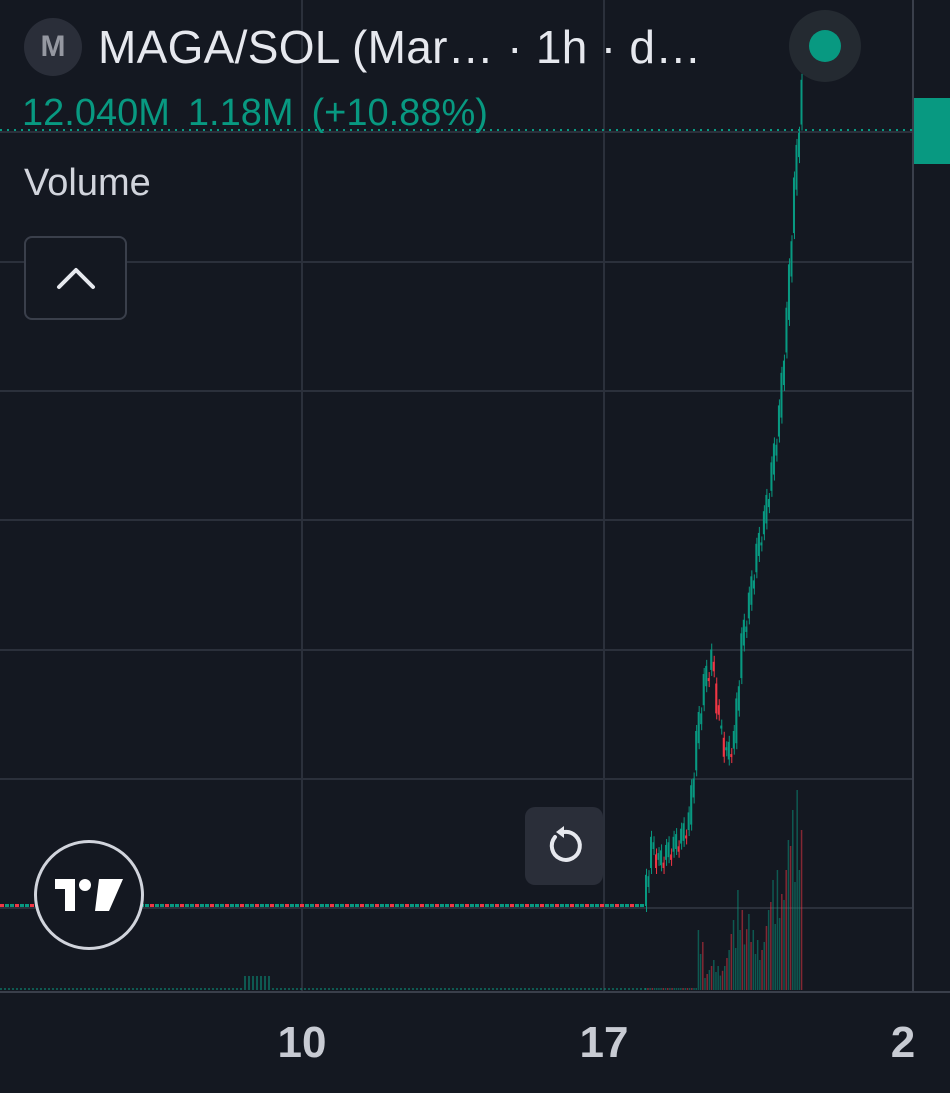 This screenshot has width=950, height=1093. Describe the element at coordinates (89, 895) in the screenshot. I see `tradingview-logo` at that location.